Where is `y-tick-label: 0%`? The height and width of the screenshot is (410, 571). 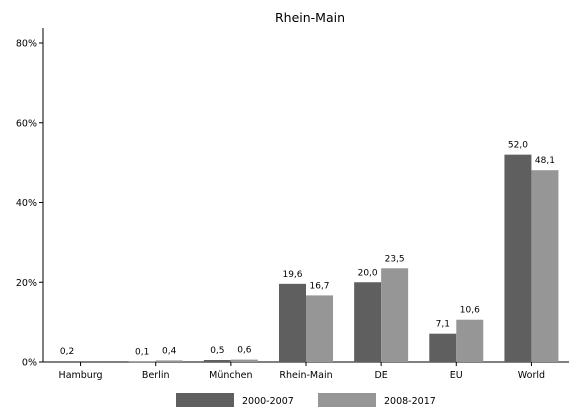 y-tick-label: 0% is located at coordinates (29, 363).